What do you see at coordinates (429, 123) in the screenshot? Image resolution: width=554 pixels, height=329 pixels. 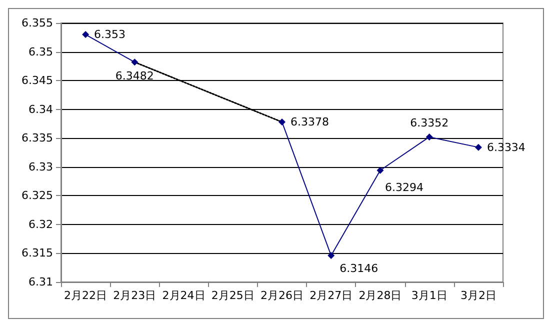 I see `data-label: 6.3352` at bounding box center [429, 123].